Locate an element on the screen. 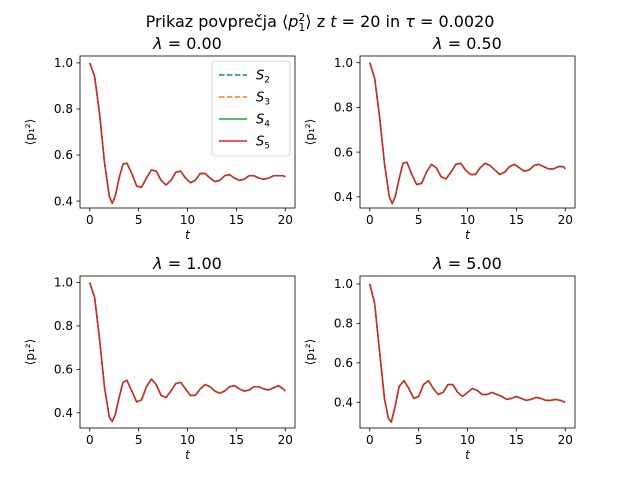  subplot-title: λ = 0.50 is located at coordinates (467, 43).